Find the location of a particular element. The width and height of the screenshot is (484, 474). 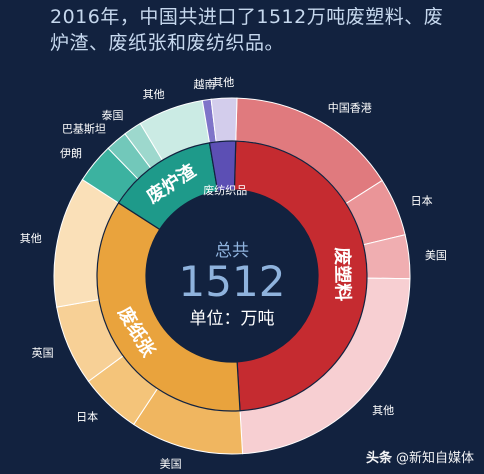

outer-label-2-3: 其他 is located at coordinates (154, 94).